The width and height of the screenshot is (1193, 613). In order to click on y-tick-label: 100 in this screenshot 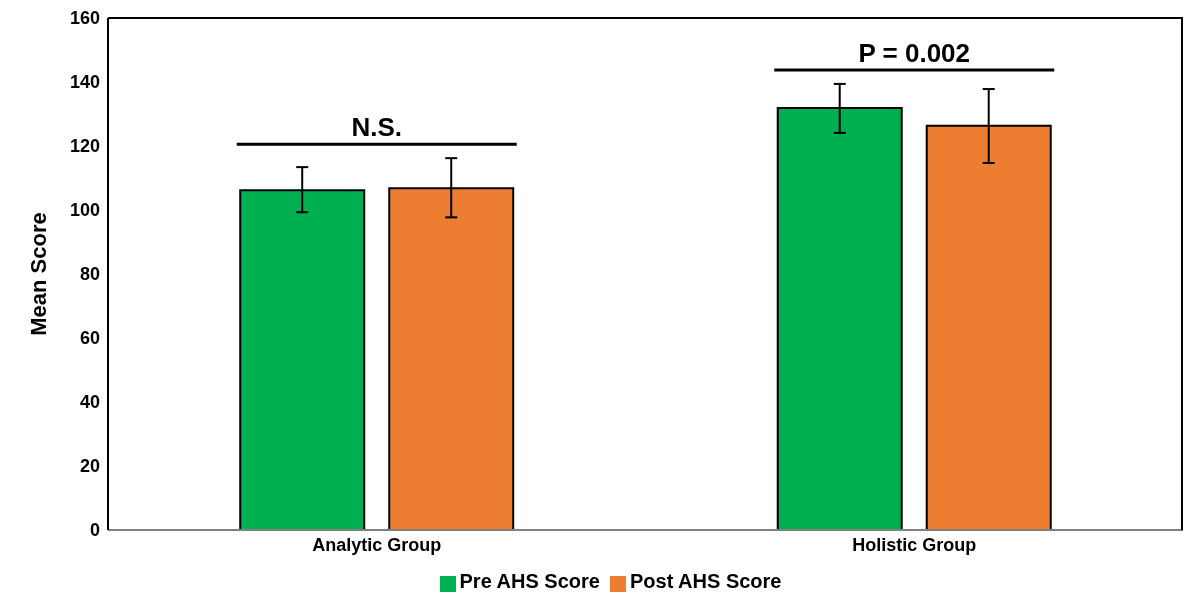, I will do `click(84, 210)`.